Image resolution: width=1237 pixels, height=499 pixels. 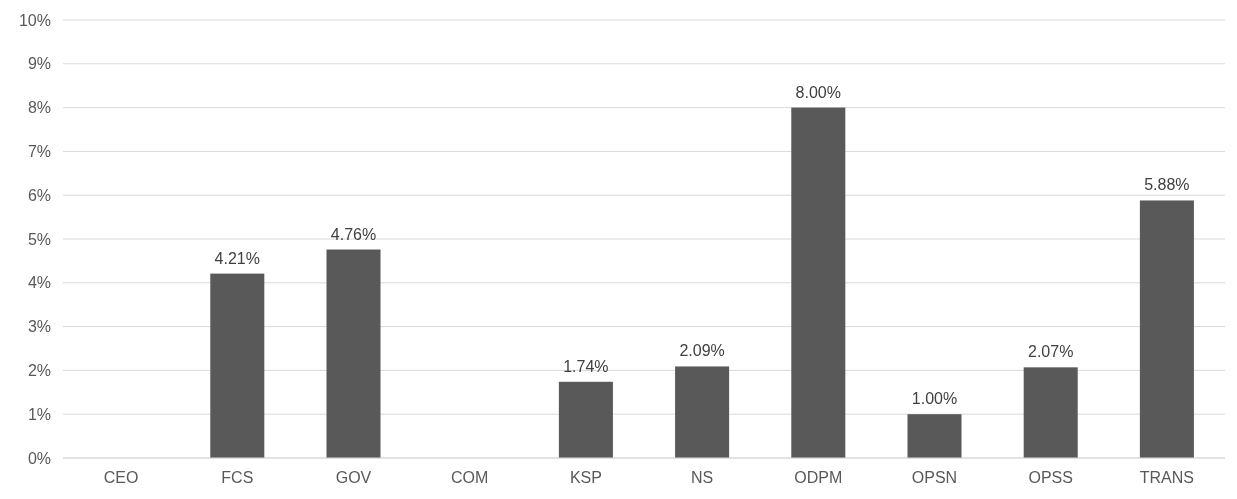 What do you see at coordinates (586, 366) in the screenshot?
I see `data-label: 1.74%` at bounding box center [586, 366].